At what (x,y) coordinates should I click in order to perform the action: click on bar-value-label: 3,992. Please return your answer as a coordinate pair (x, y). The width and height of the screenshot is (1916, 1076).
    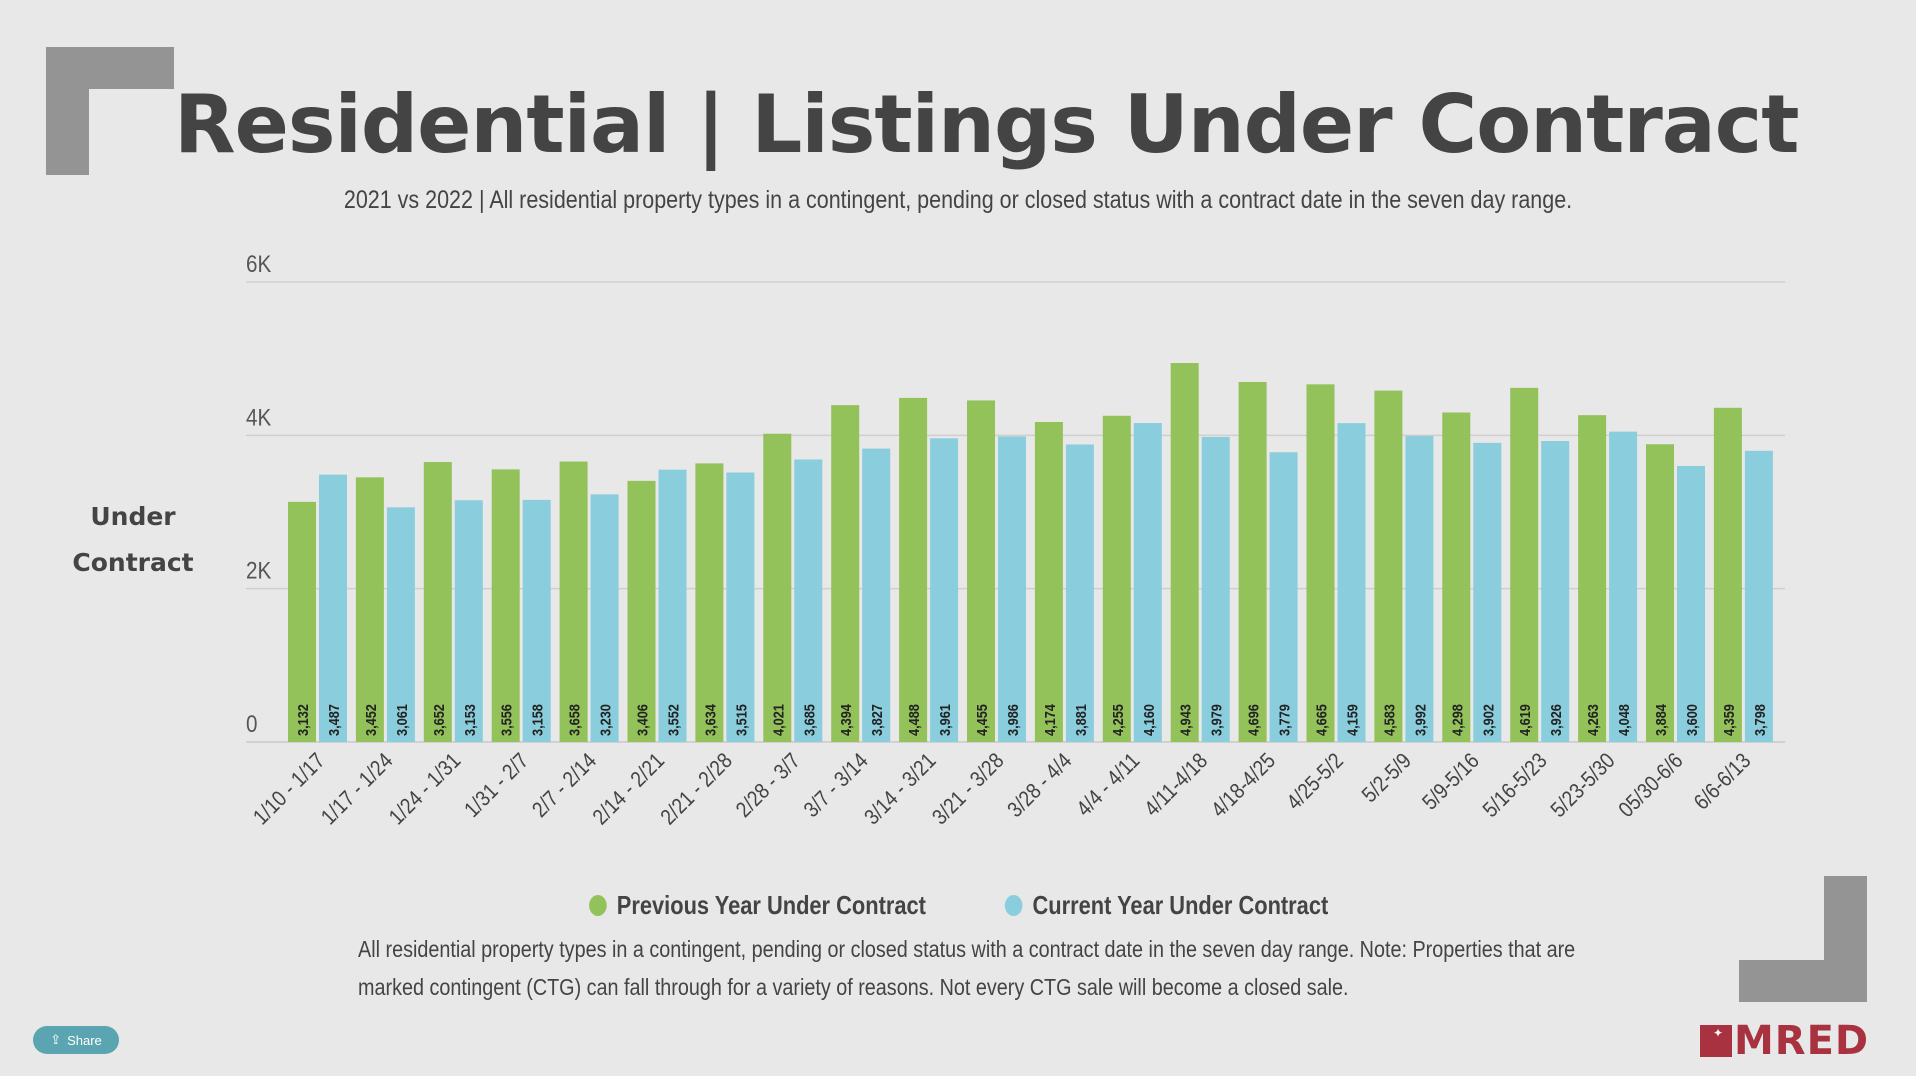
    Looking at the image, I should click on (1419, 720).